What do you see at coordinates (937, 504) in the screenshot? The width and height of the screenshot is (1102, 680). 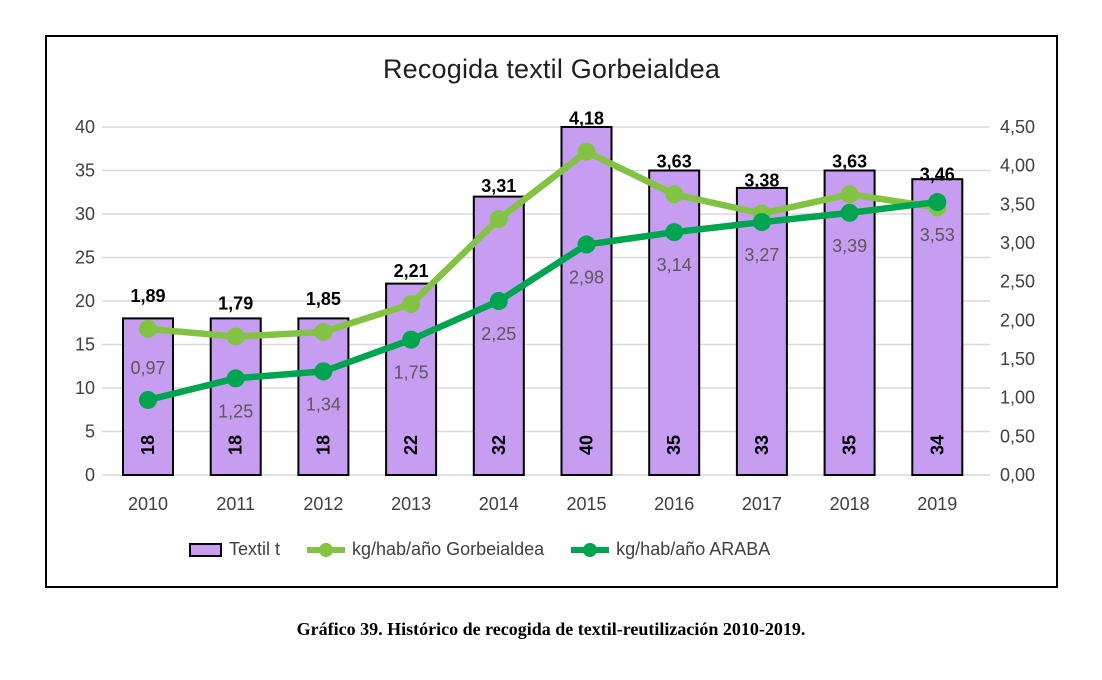 I see `x-axis-year-label: 2019` at bounding box center [937, 504].